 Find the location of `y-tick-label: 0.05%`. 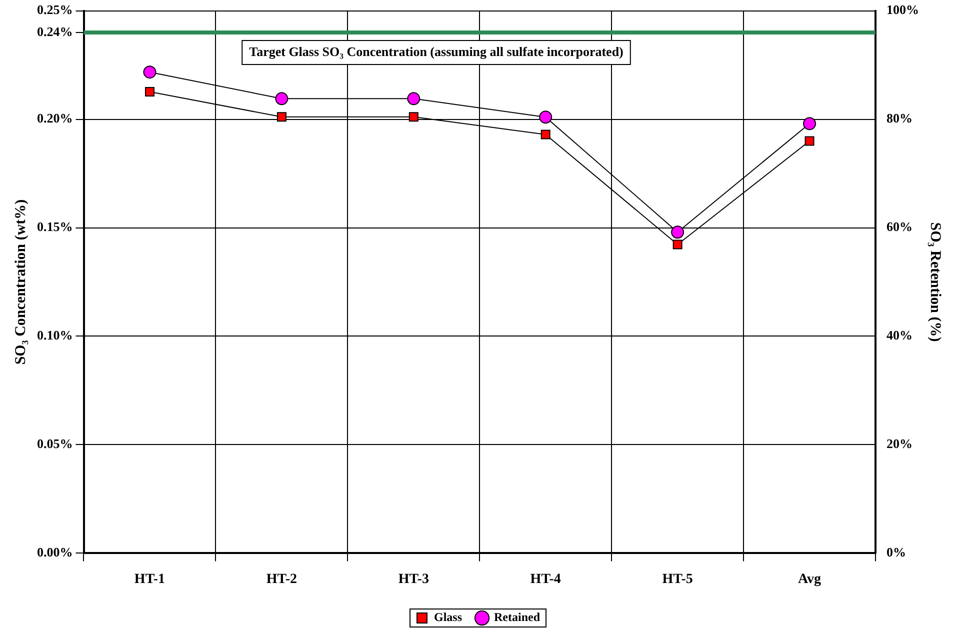

y-tick-label: 0.05% is located at coordinates (55, 444).